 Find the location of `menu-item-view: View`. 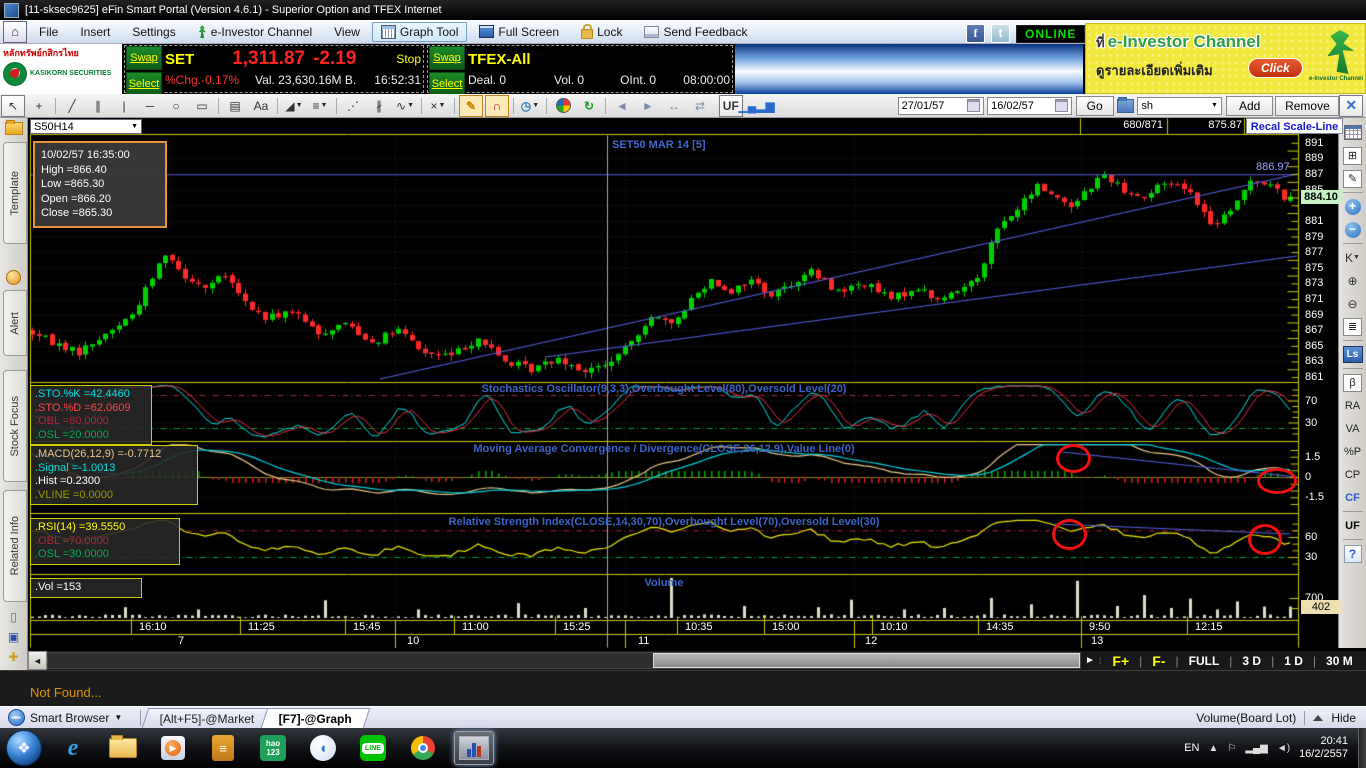

menu-item-view: View is located at coordinates (347, 32).